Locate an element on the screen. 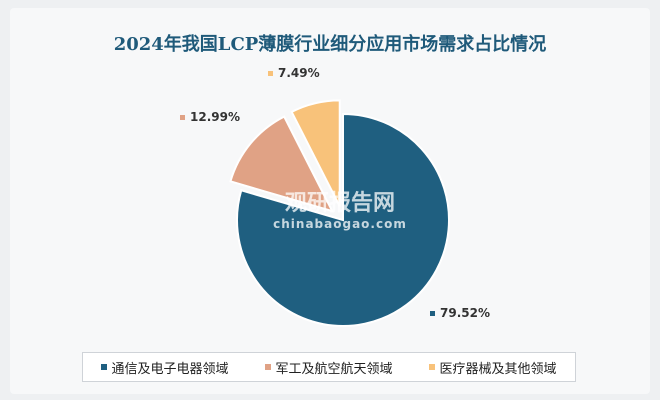 This screenshot has width=660, height=400. legend: 通信及电子电器领域 军工及航空航天领域 医疗器械及其他领域 is located at coordinates (329, 367).